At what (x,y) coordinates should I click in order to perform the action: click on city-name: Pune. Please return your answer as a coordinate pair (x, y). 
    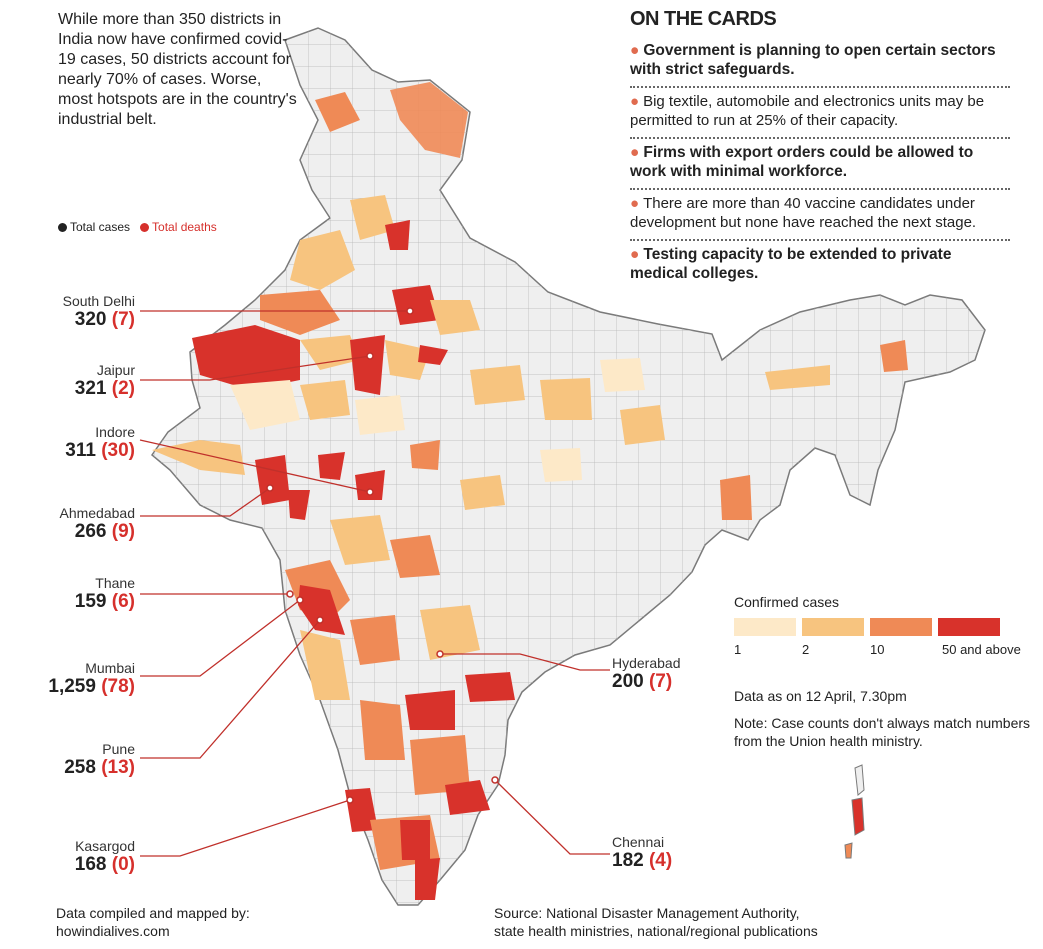
    Looking at the image, I should click on (118, 749).